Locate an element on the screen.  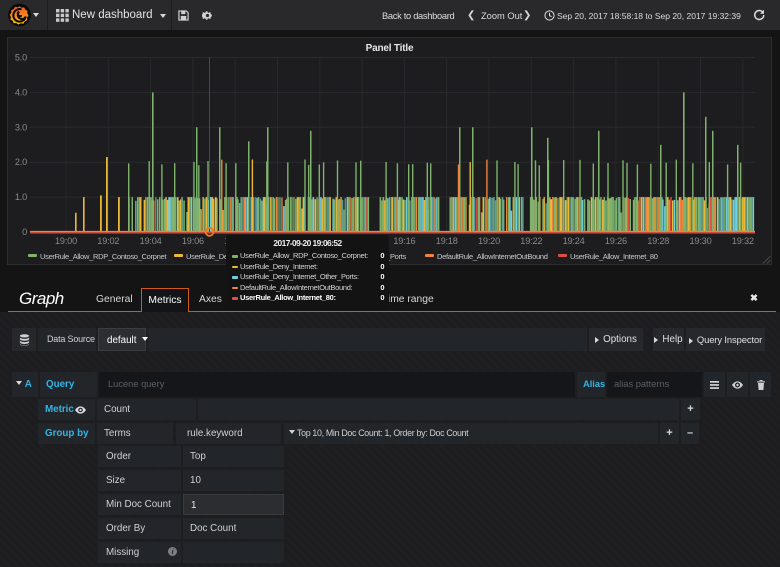
svg-text: 19:00 is located at coordinates (66, 241).